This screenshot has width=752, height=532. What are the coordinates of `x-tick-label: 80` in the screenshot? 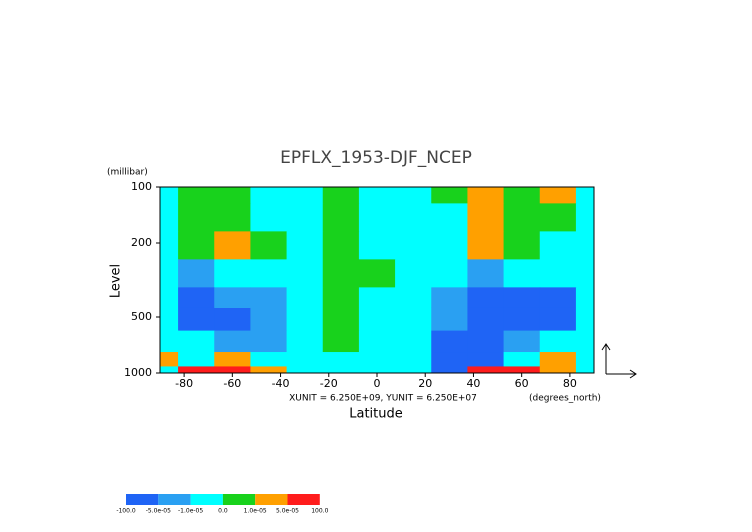 It's located at (570, 383).